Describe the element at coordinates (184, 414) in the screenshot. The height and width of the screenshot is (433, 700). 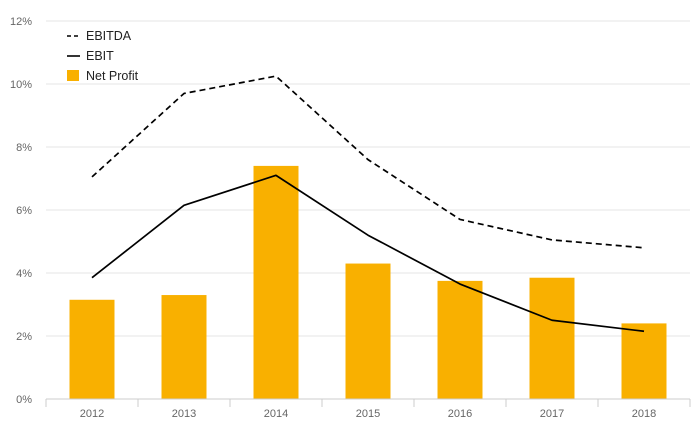
I see `x-tick-label: 2013` at that location.